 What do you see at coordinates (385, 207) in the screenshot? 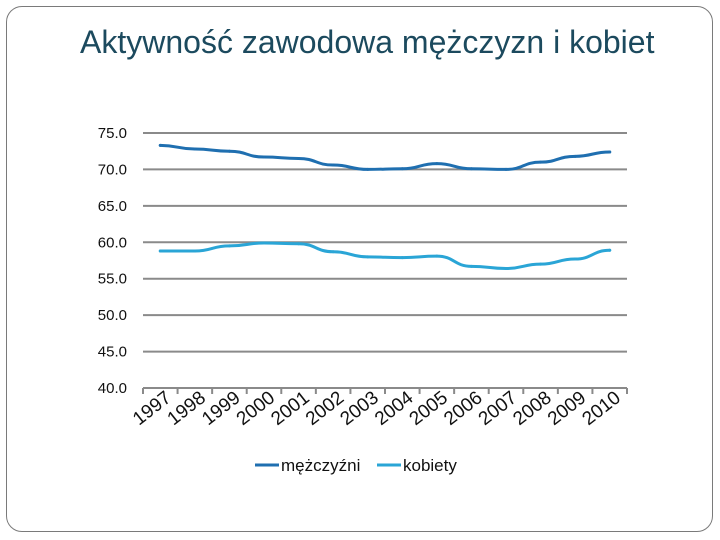
I see `series-lines` at bounding box center [385, 207].